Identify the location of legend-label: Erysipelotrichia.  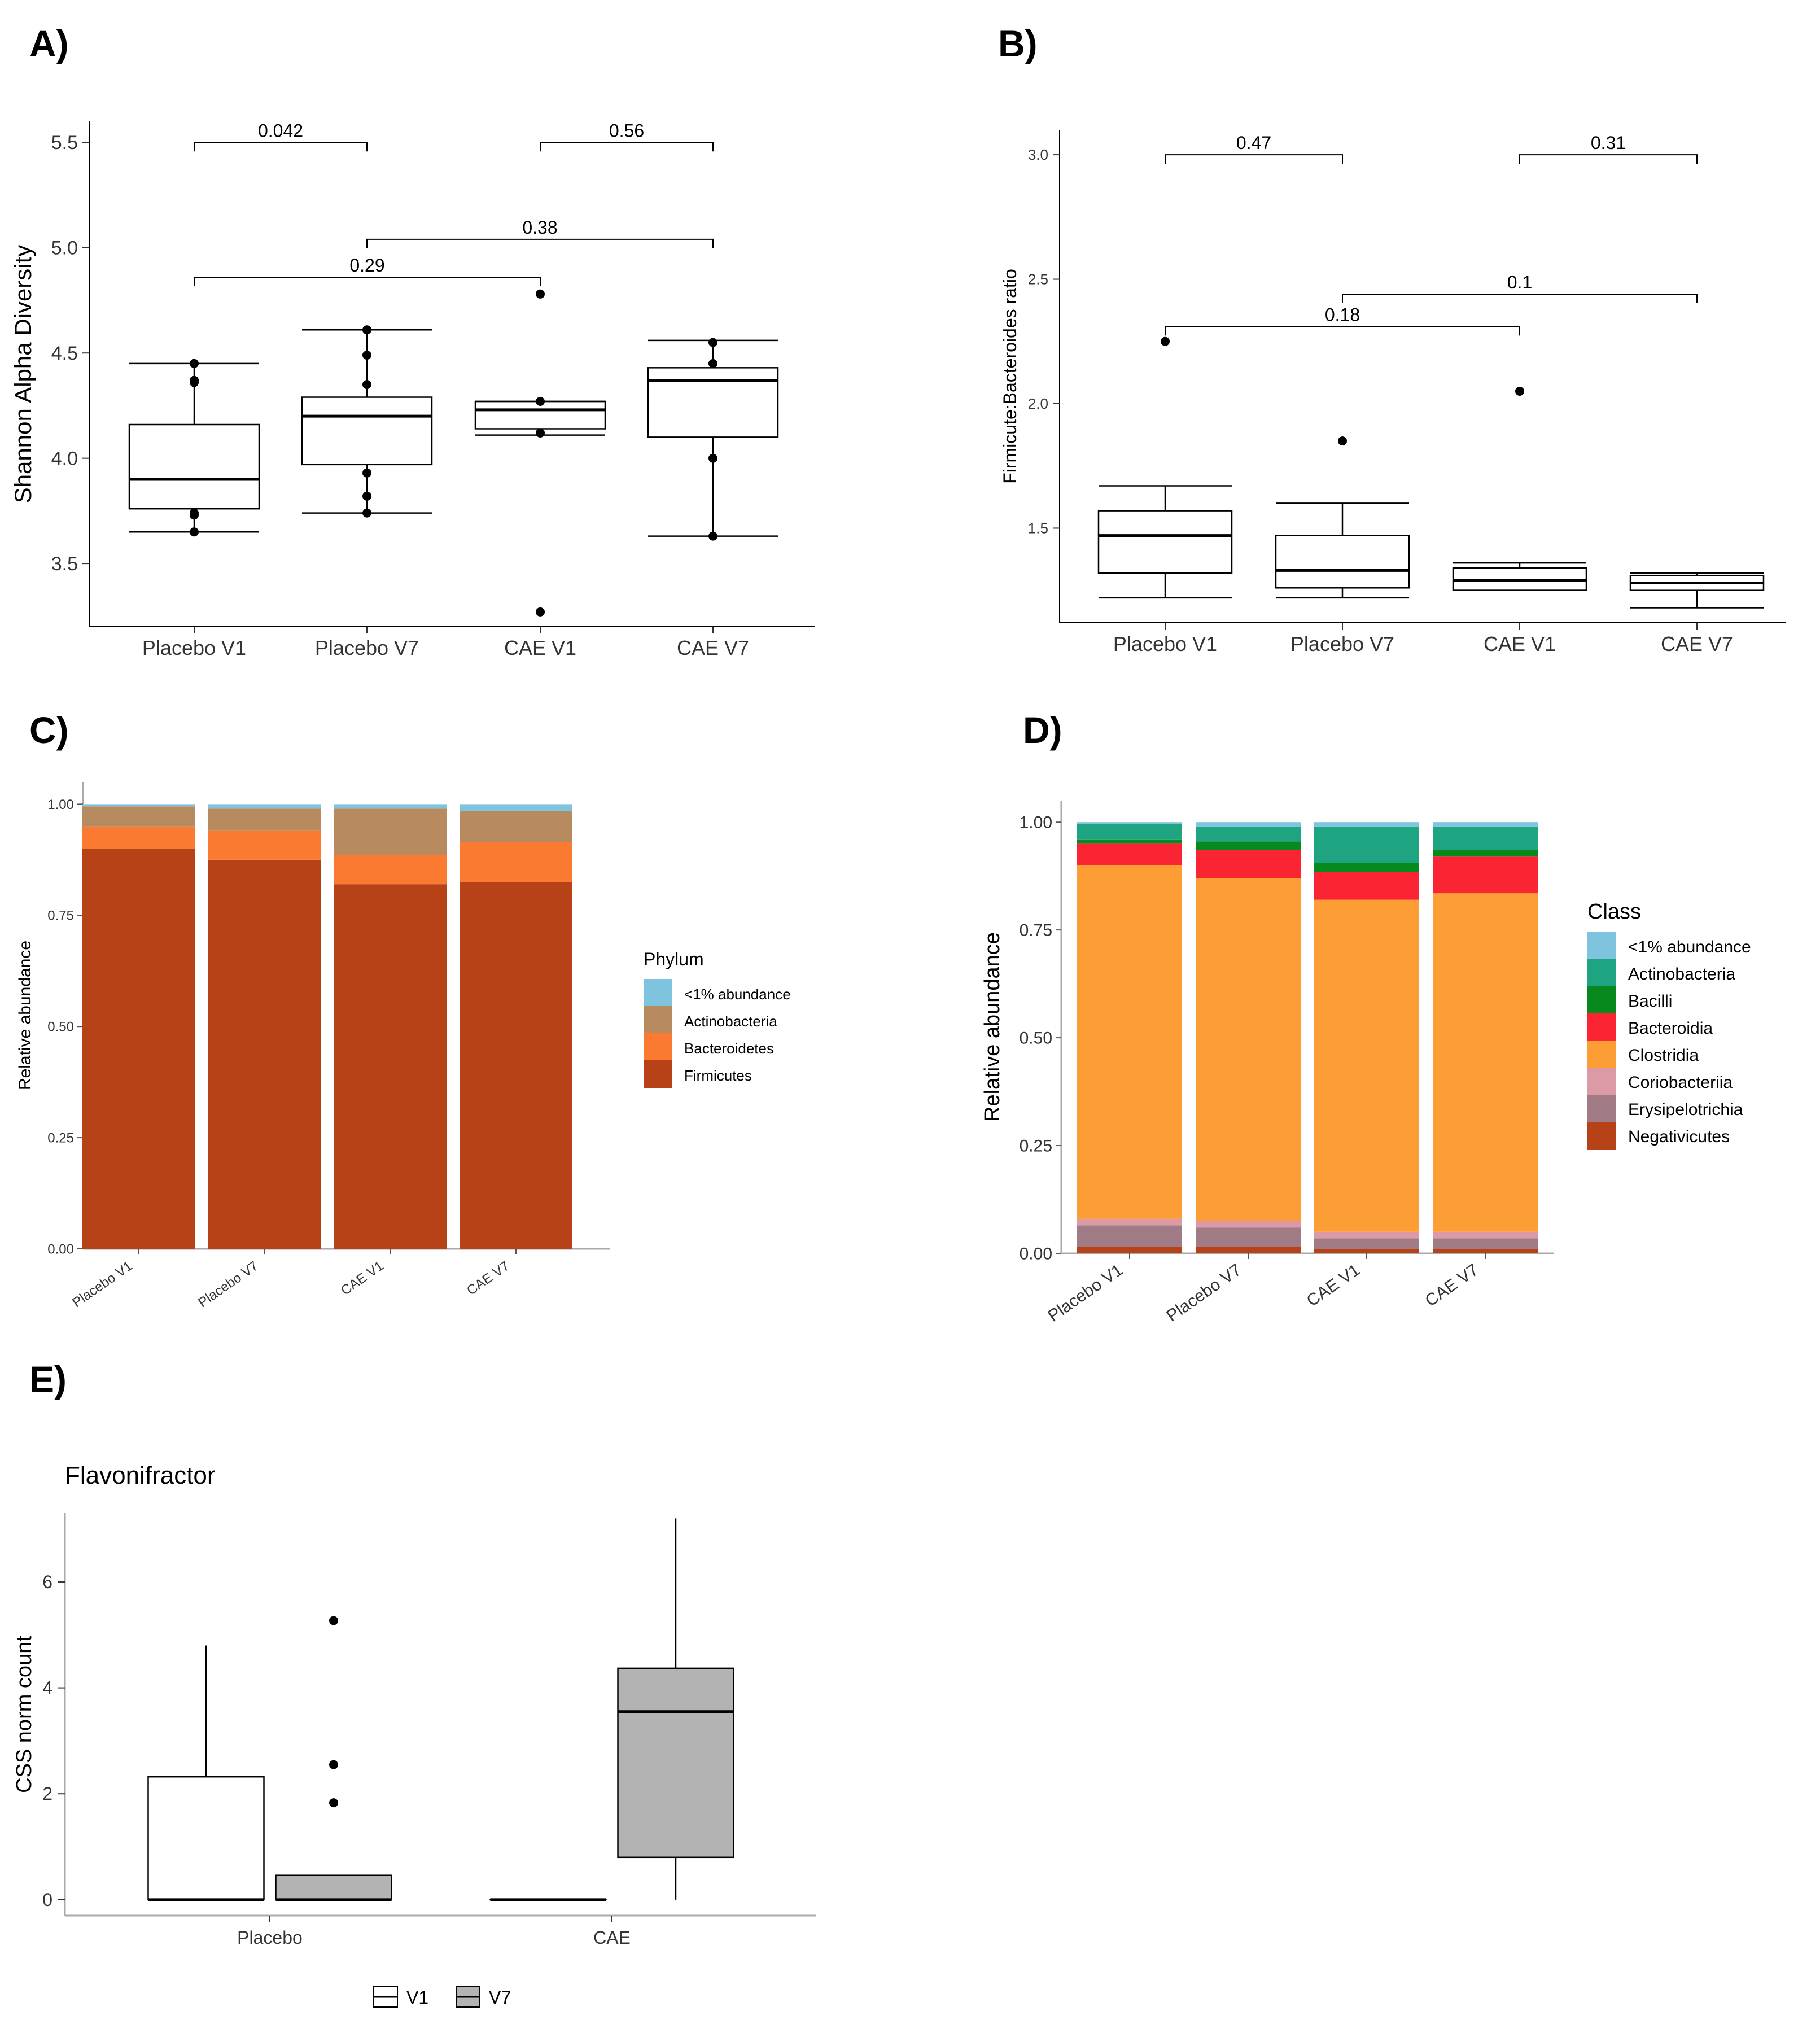
(1685, 1109).